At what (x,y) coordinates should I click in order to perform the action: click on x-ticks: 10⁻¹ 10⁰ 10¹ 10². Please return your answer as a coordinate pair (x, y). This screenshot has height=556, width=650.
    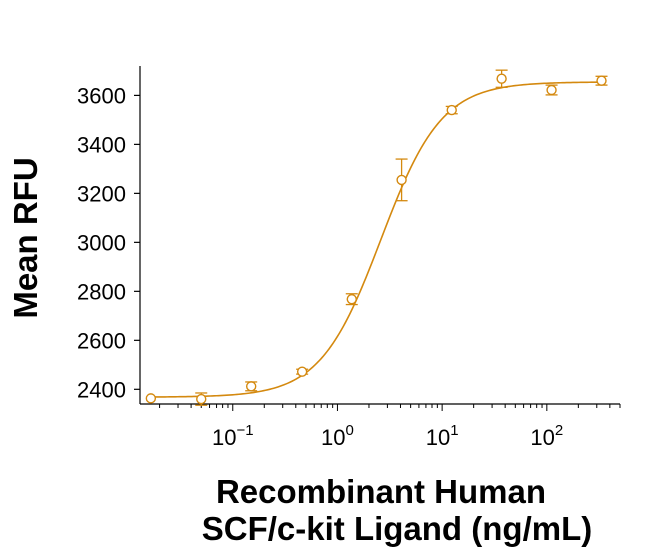
    Looking at the image, I should click on (390, 427).